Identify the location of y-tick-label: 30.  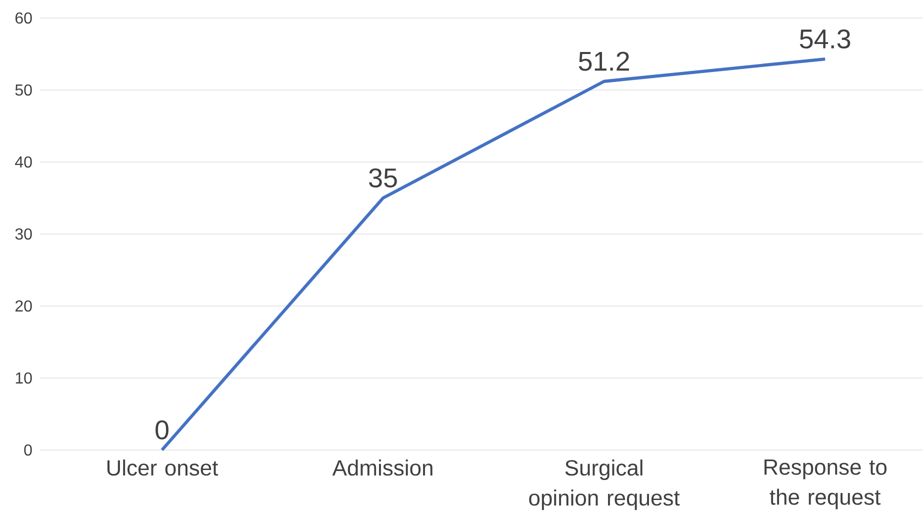
(23, 234).